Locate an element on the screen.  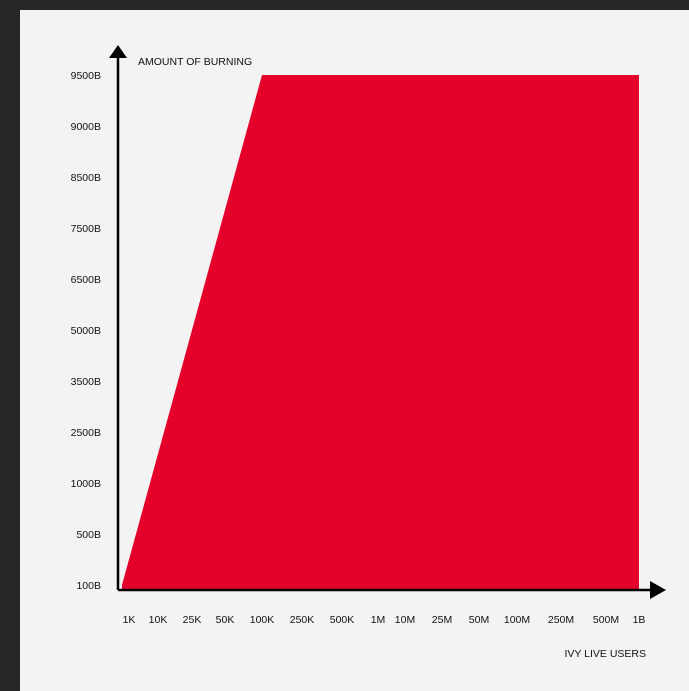
y-tick-label: 7500B is located at coordinates (86, 229).